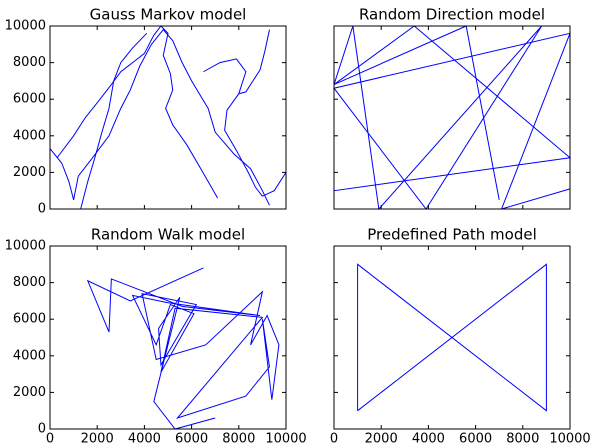 This screenshot has height=447, width=592. What do you see at coordinates (168, 15) in the screenshot?
I see `subplot-title: Gauss Markov model` at bounding box center [168, 15].